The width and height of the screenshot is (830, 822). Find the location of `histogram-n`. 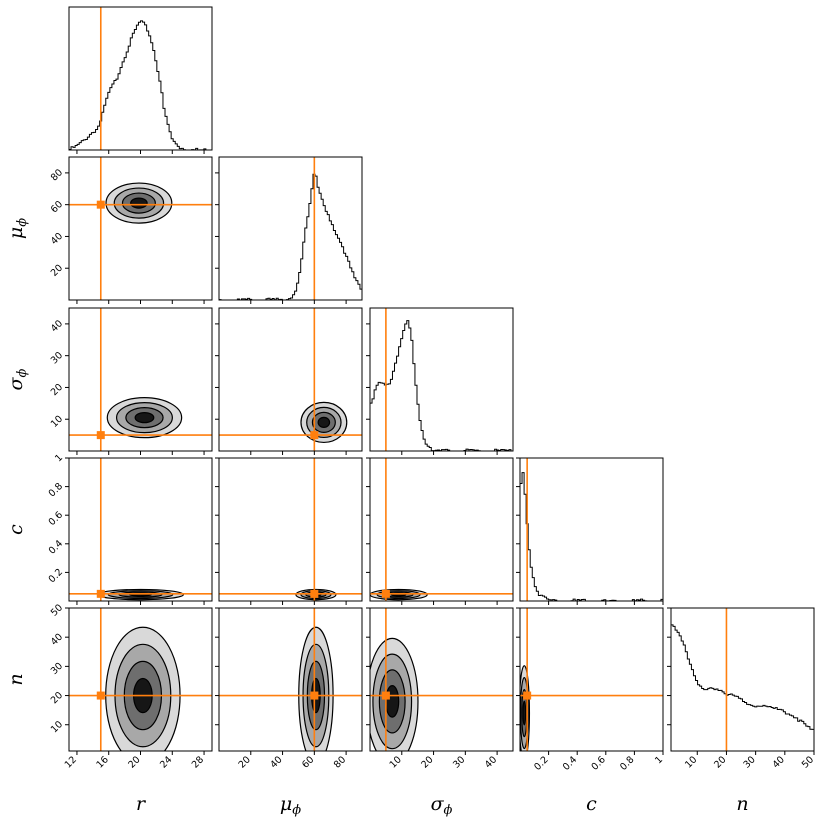

histogram-n is located at coordinates (742, 677).